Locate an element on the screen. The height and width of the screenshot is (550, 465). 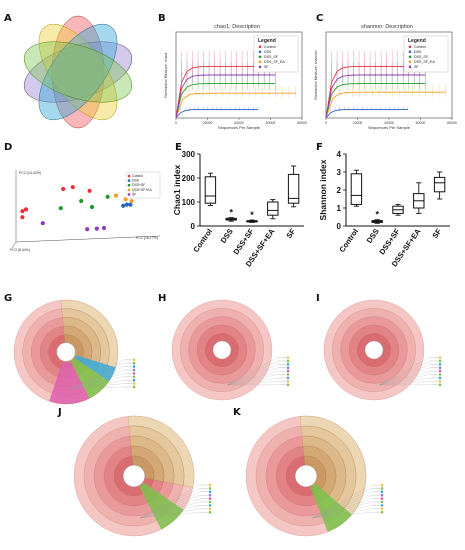
x-tick-label: 40000 is located at coordinates (389, 123).